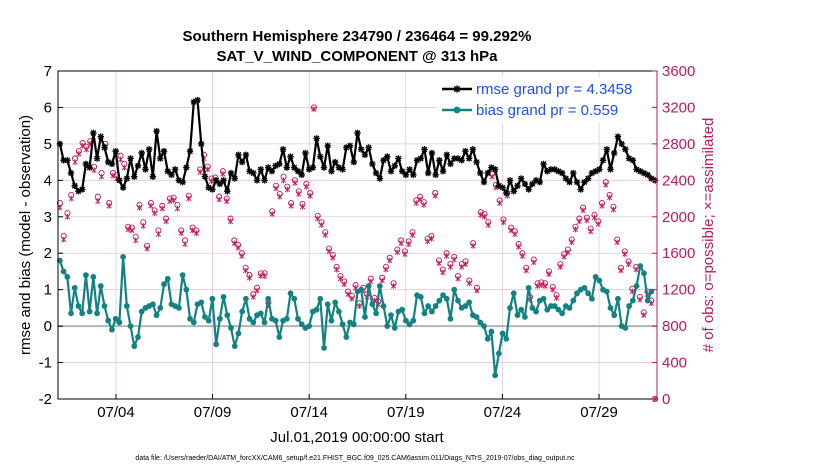  Describe the element at coordinates (678, 180) in the screenshot. I see `right-tick-label: 2400` at that location.